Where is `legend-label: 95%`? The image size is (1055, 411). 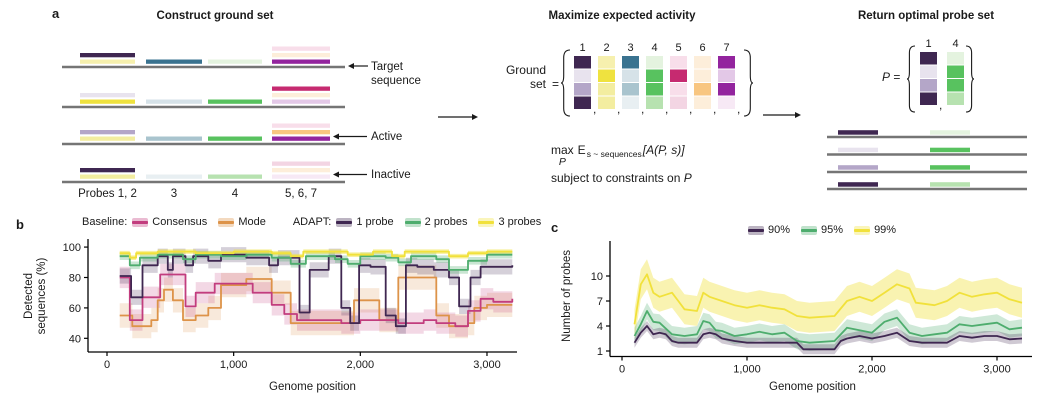
legend-label: 95% is located at coordinates (832, 230).